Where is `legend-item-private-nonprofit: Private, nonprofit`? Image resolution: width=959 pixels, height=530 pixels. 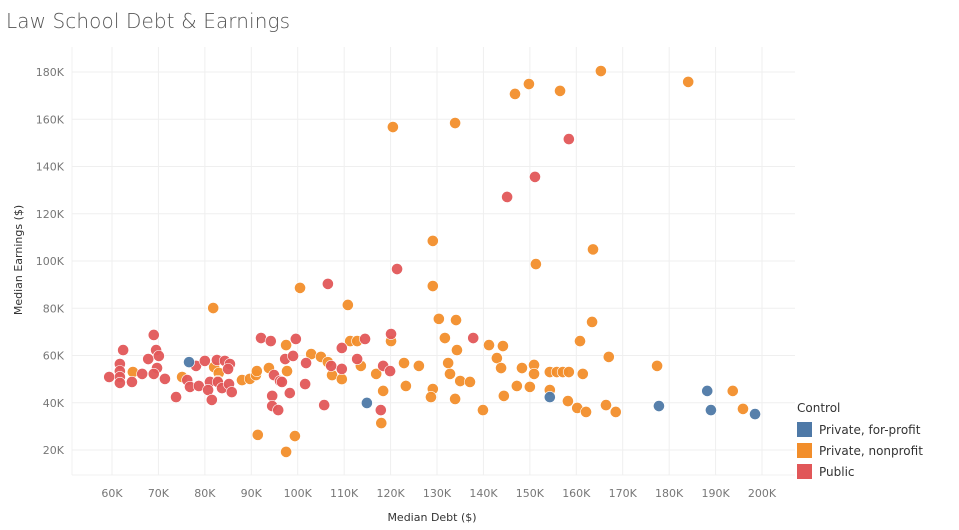
legend-item-private-nonprofit: Private, nonprofit is located at coordinates (860, 450).